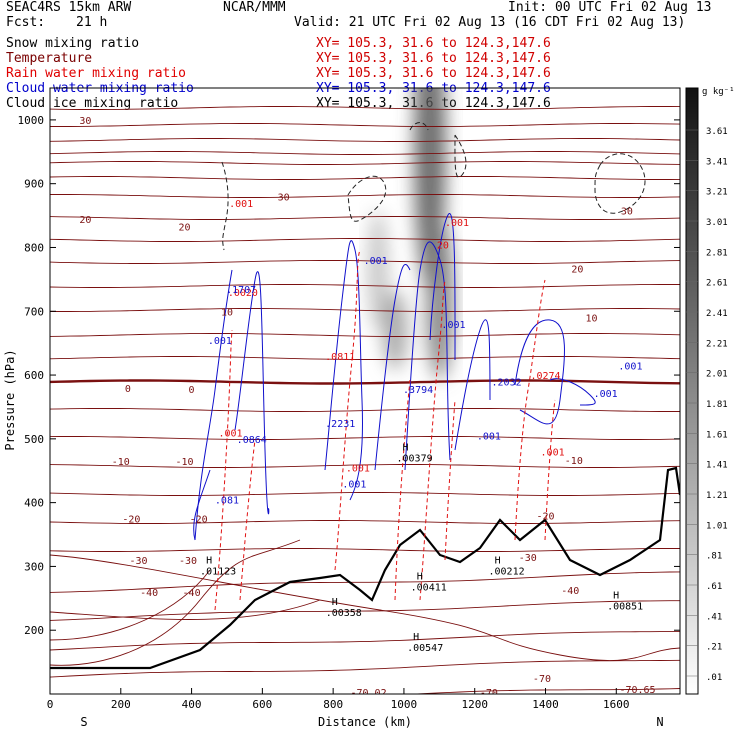 The height and width of the screenshot is (740, 740). I want to click on x-tick-label: 1400, so click(545, 704).